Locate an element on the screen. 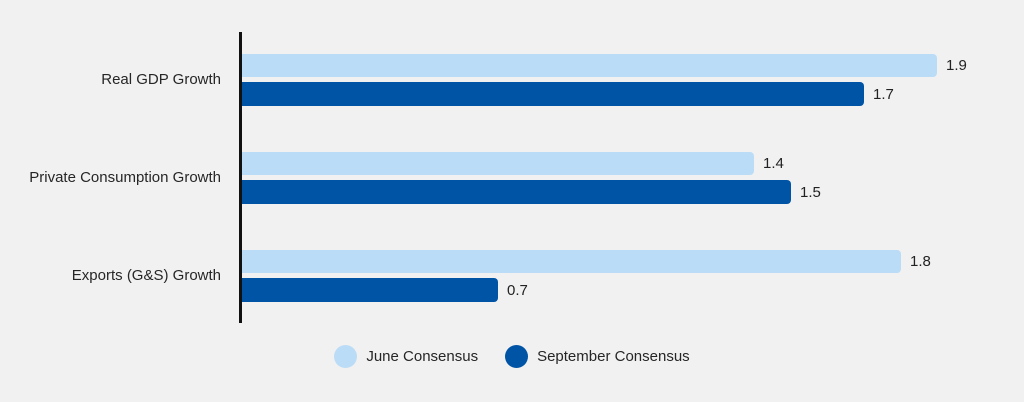 This screenshot has height=402, width=1024. bar-value-label: 1.7 is located at coordinates (883, 94).